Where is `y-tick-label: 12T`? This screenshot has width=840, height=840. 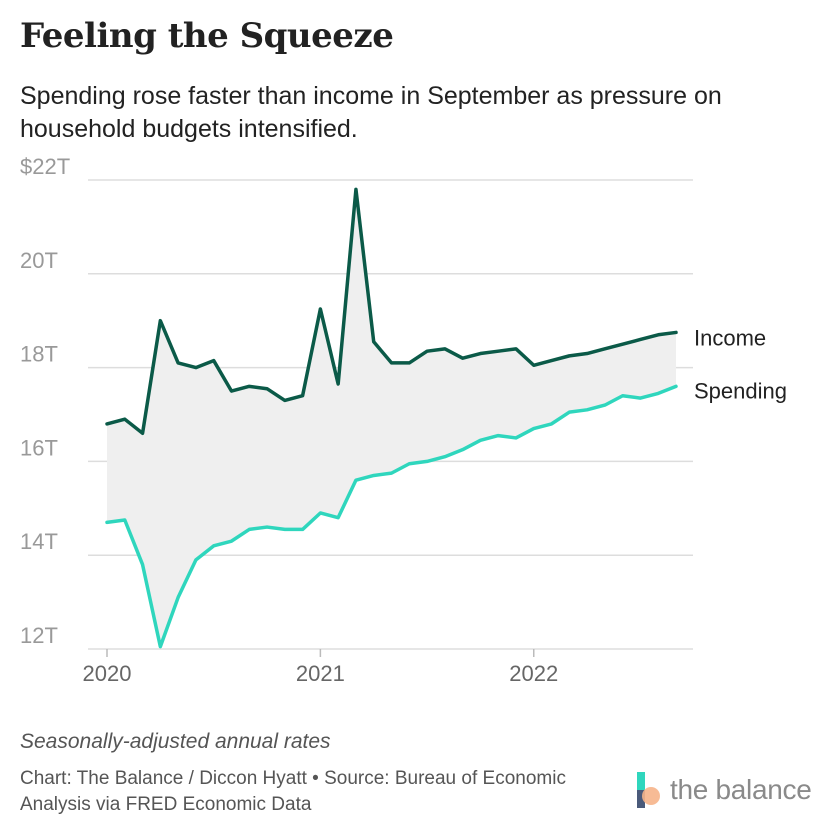
y-tick-label: 12T is located at coordinates (39, 635).